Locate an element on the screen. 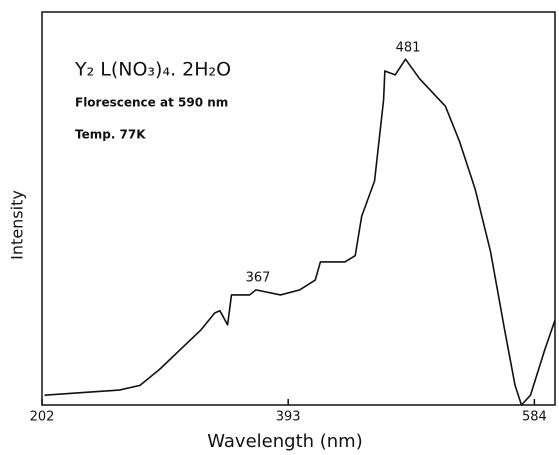 The image size is (559, 455). annotation: 367 is located at coordinates (258, 278).